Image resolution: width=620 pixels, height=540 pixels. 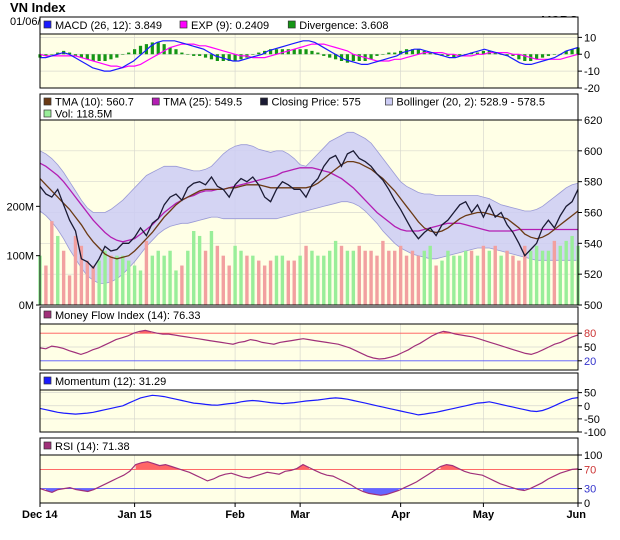 What do you see at coordinates (309, 446) in the screenshot?
I see `rsi-panel-legend-bar` at bounding box center [309, 446].